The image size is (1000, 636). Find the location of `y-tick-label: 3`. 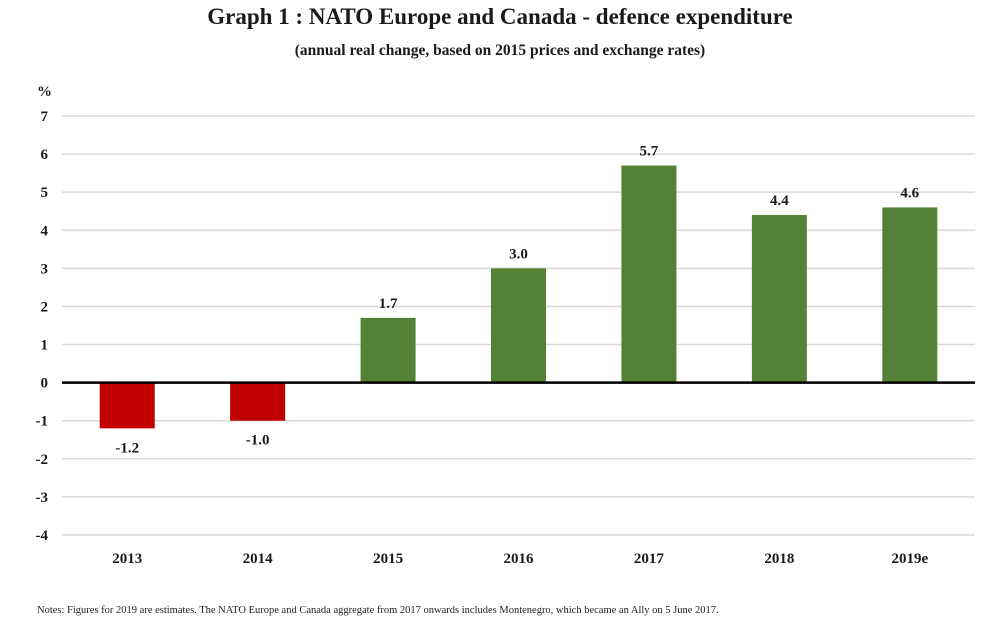

y-tick-label: 3 is located at coordinates (45, 269).